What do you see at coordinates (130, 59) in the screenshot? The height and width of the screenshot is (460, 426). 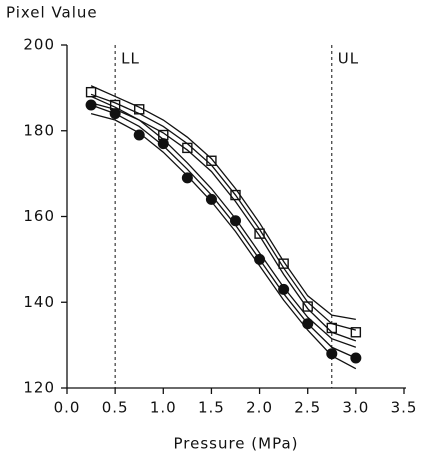 I see `reference-label: LL` at bounding box center [130, 59].